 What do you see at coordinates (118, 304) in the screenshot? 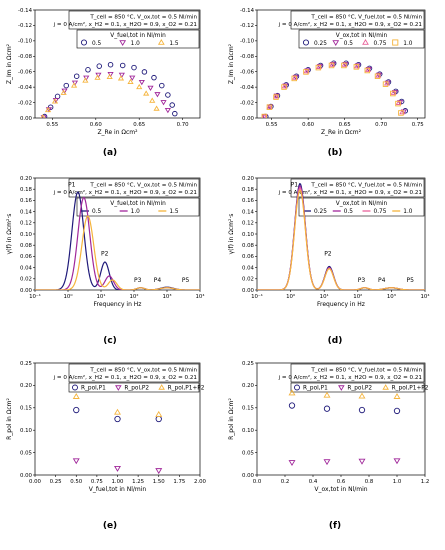
I see `x-axis-label: Frequency in Hz` at bounding box center [118, 304].